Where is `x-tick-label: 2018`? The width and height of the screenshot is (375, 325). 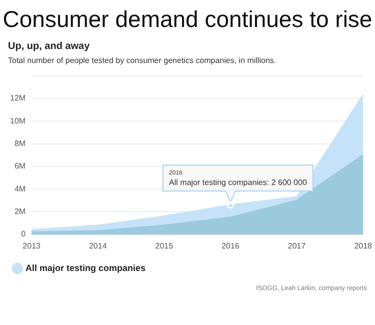 x-tick-label: 2018 is located at coordinates (363, 245).